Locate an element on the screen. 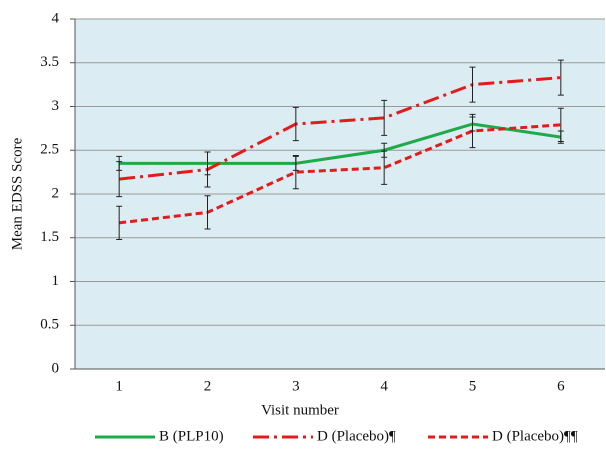 This screenshot has height=458, width=606. x-tick-label: 3 is located at coordinates (296, 386).